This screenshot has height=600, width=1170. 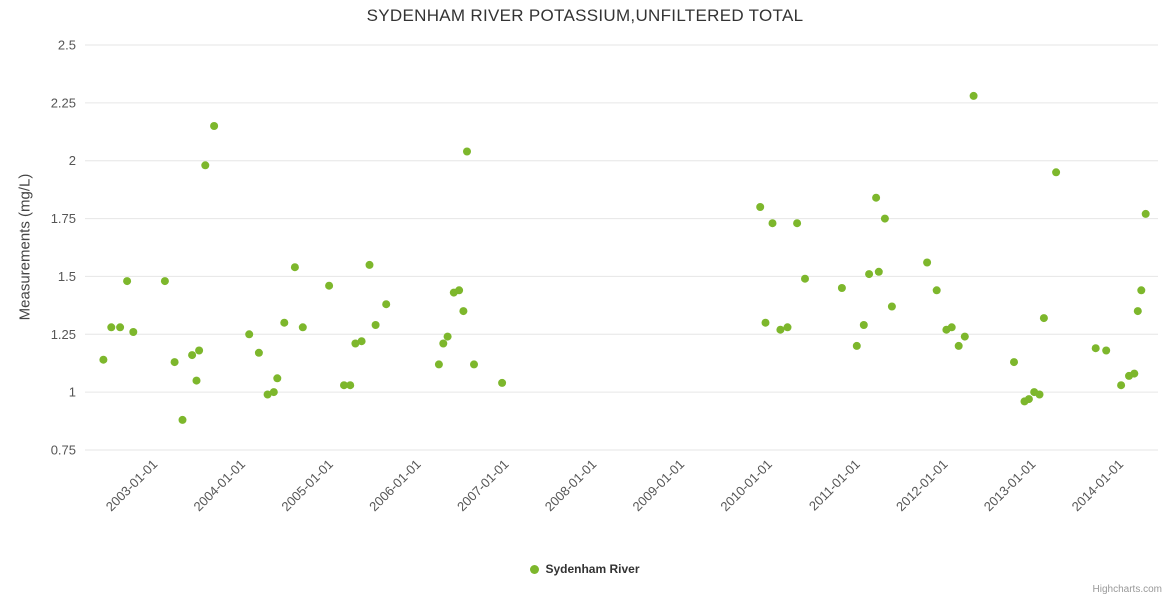 What do you see at coordinates (72, 160) in the screenshot?
I see `y-tick-label: 2` at bounding box center [72, 160].